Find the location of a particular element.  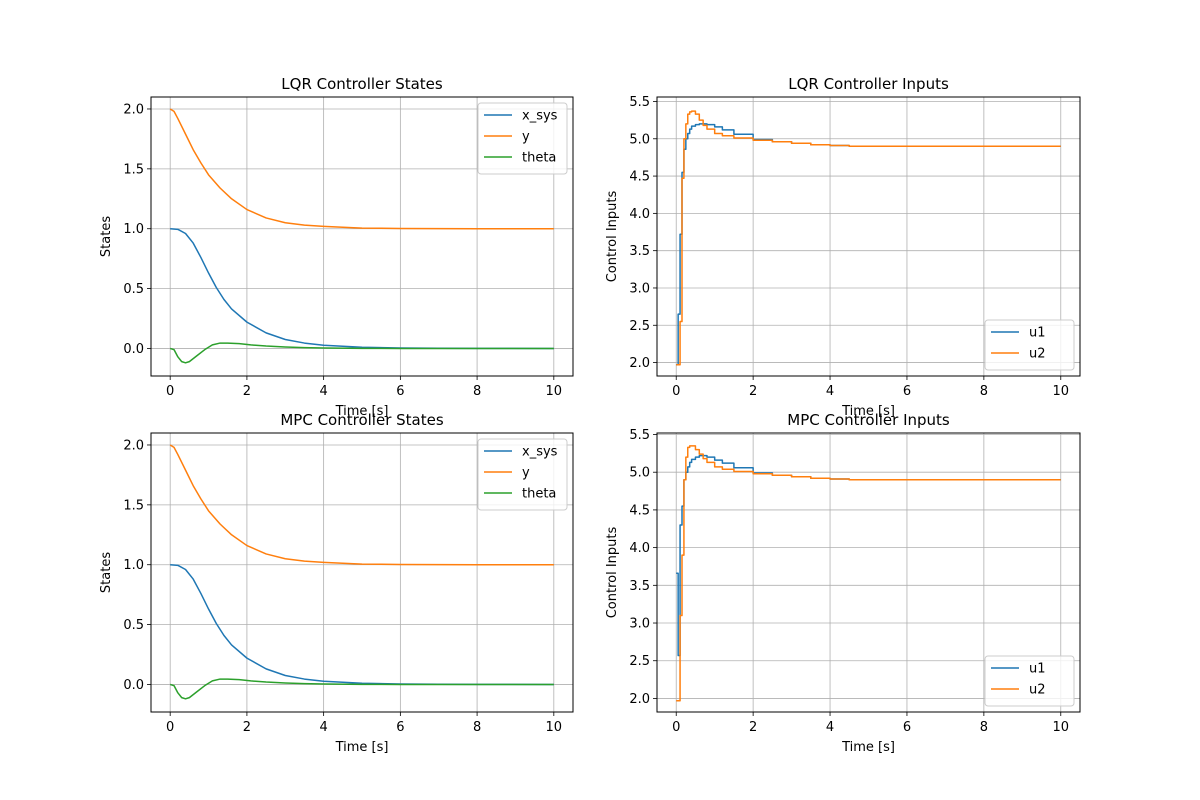

chart-title: MPC Controller States is located at coordinates (361, 420).